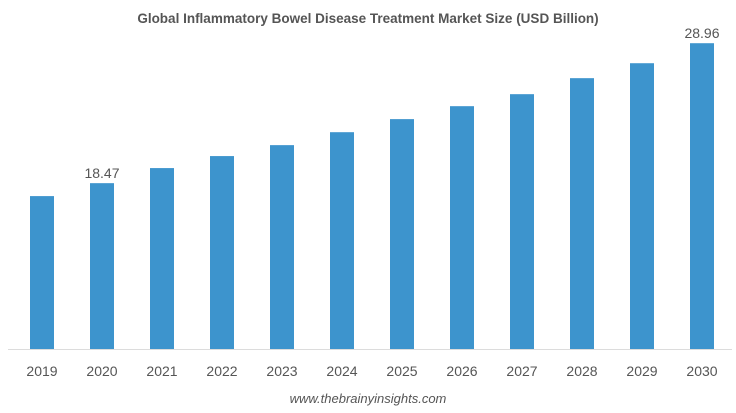  What do you see at coordinates (702, 196) in the screenshot?
I see `bar-2030` at bounding box center [702, 196].